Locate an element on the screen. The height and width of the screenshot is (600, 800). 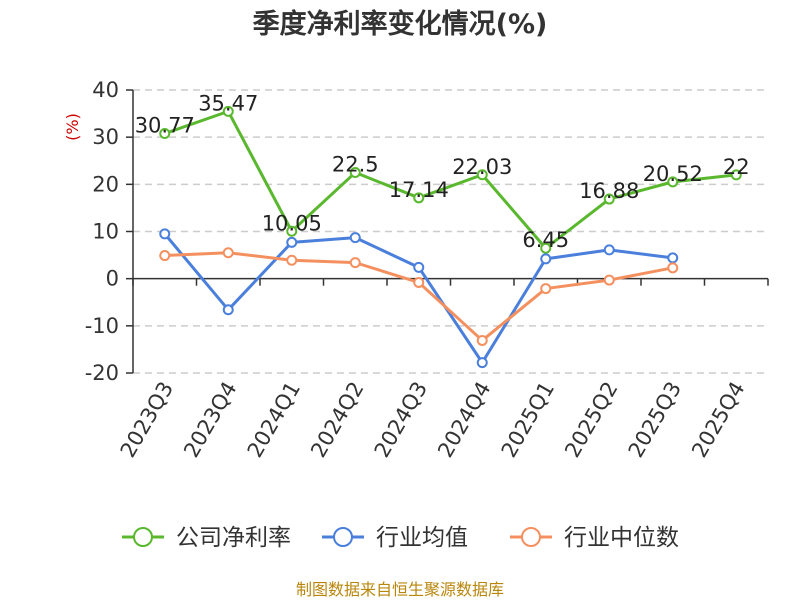
data-label: 22.5 is located at coordinates (355, 165).